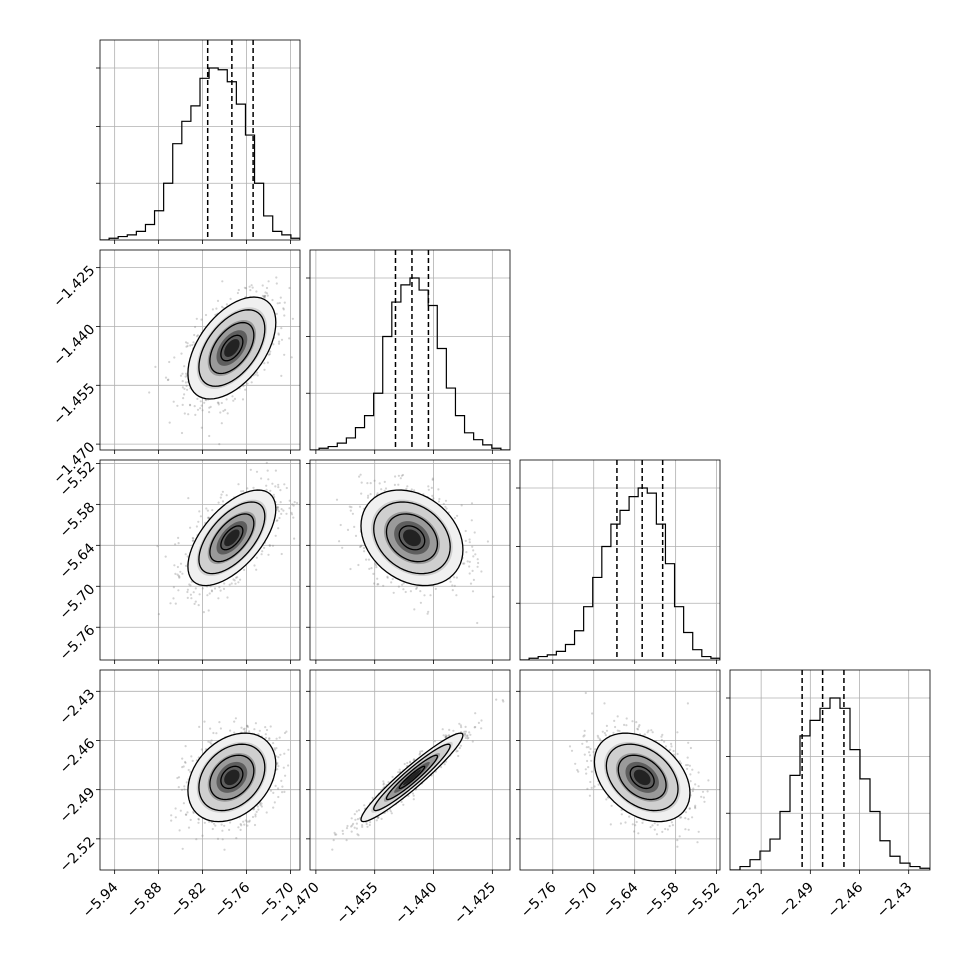 The width and height of the screenshot is (970, 970). What do you see at coordinates (621, 900) in the screenshot?
I see `x-tick-label: −5.64` at bounding box center [621, 900].